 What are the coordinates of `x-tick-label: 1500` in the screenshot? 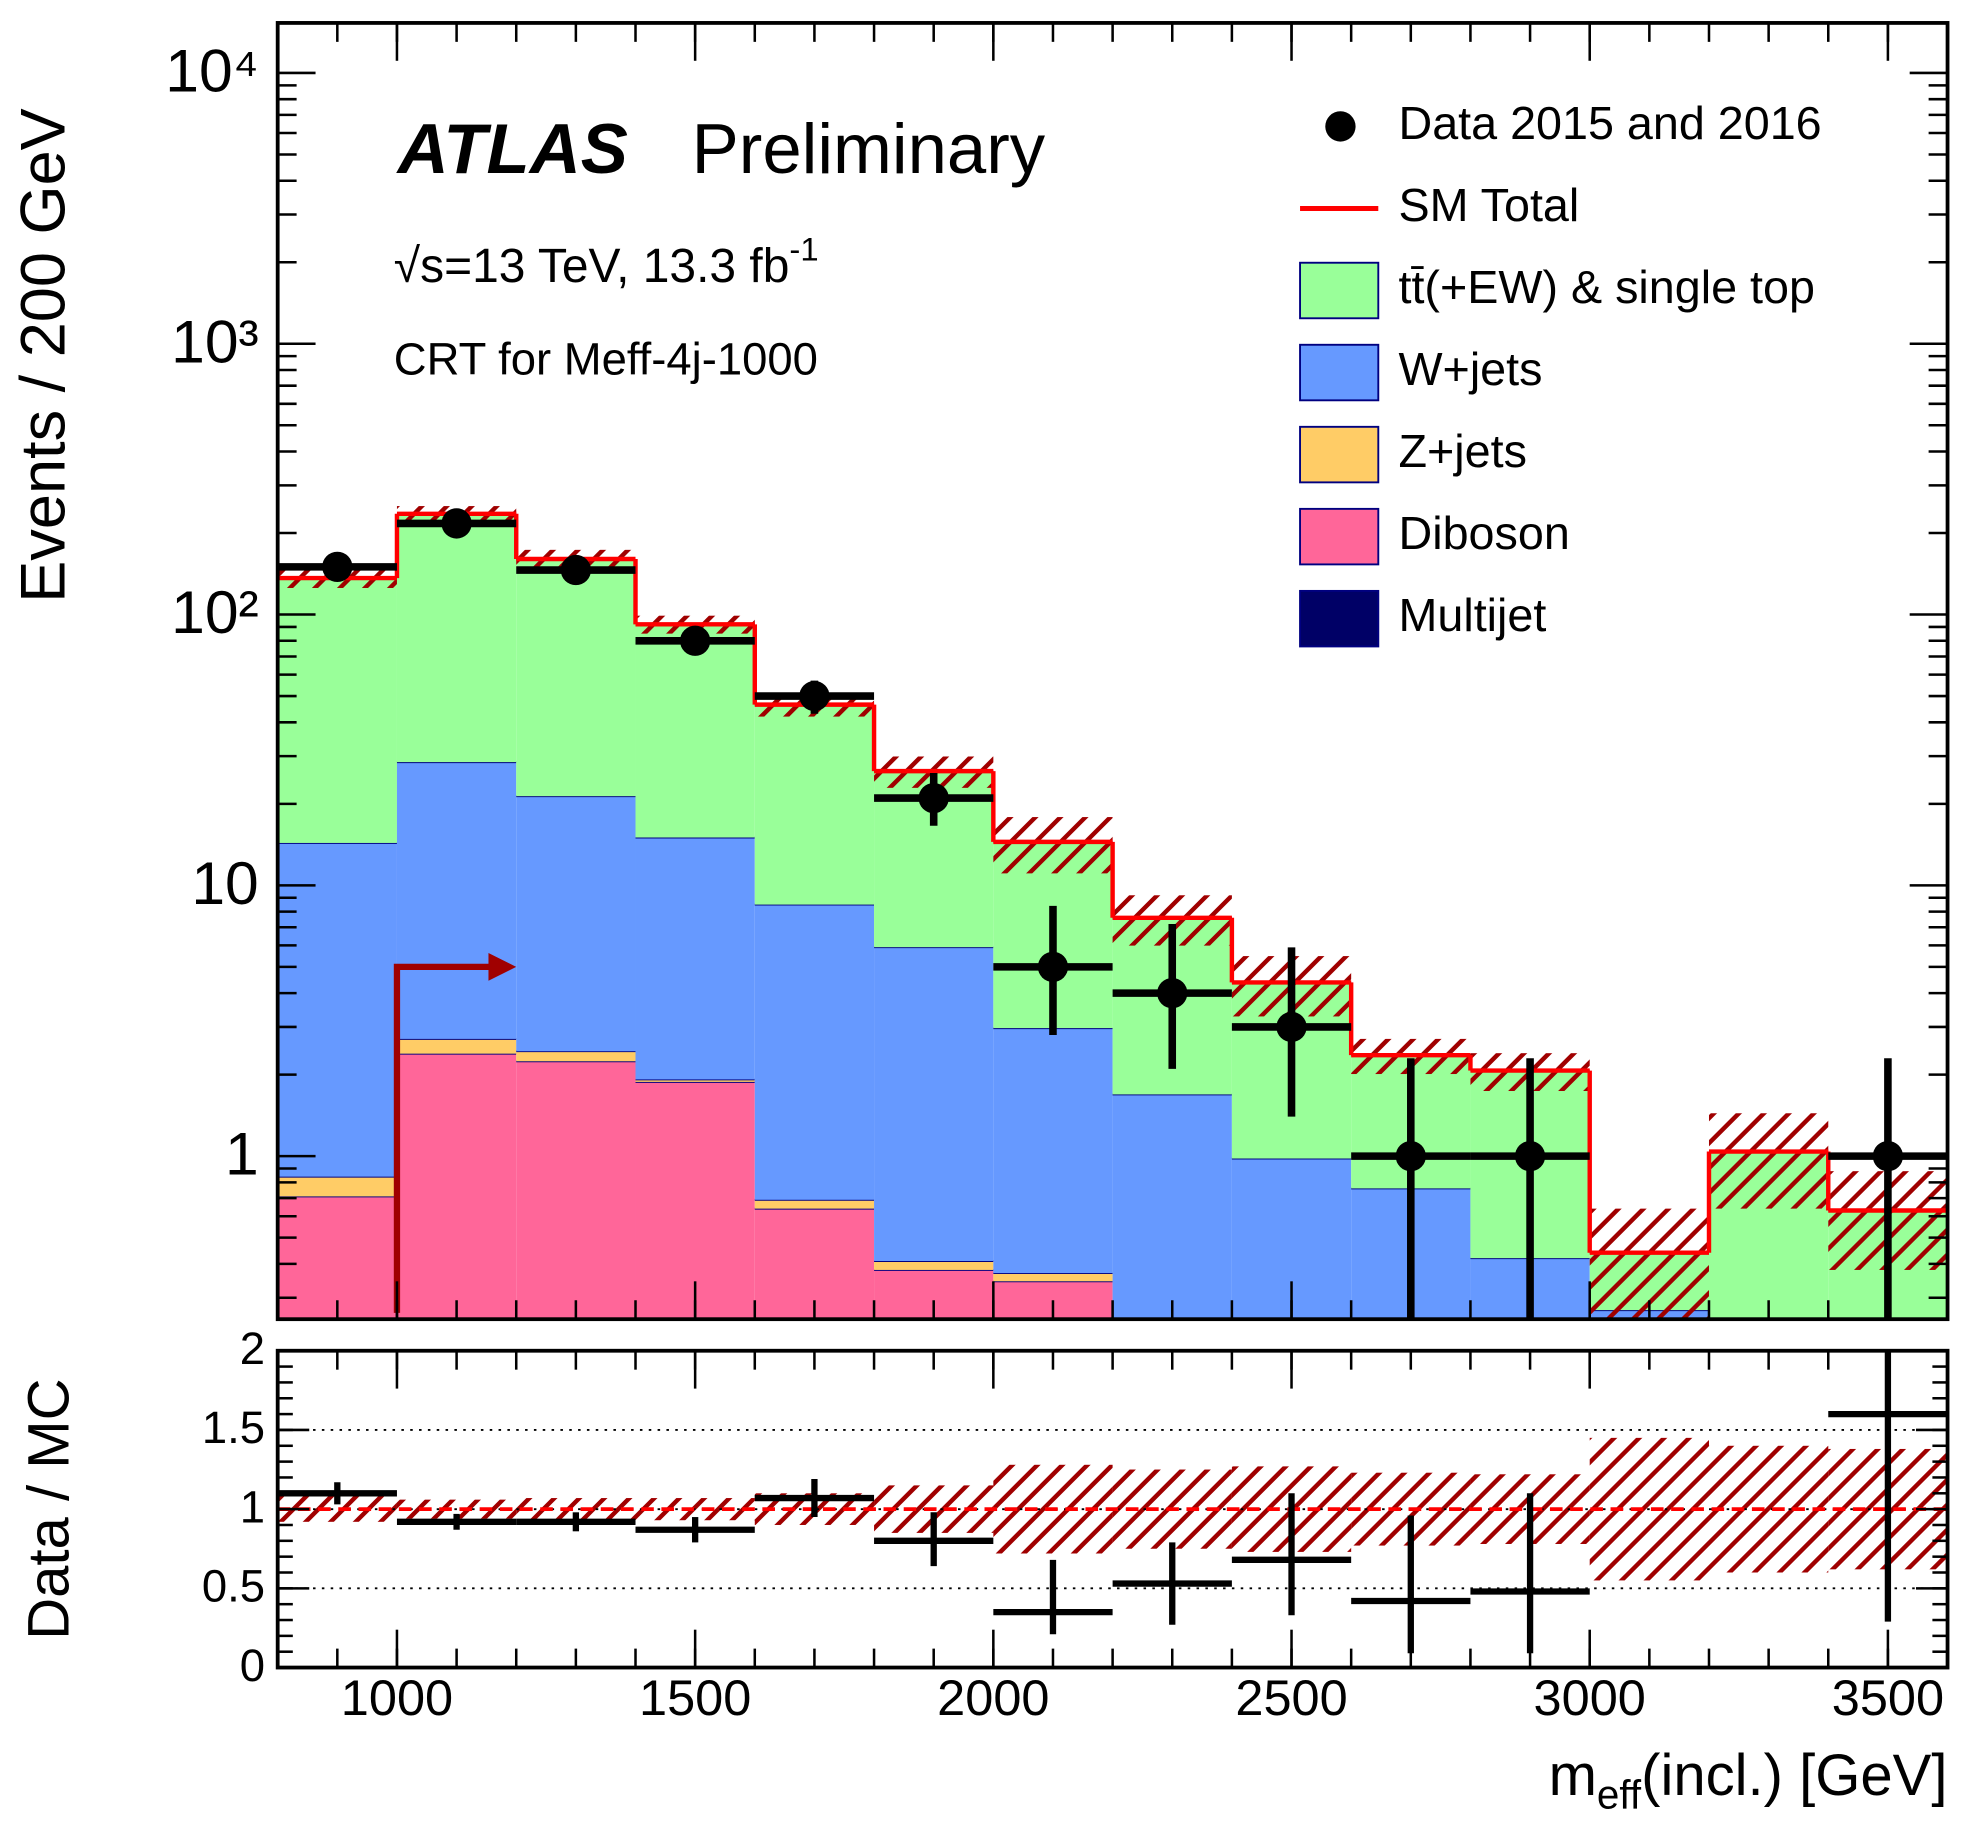 It's located at (695, 1697).